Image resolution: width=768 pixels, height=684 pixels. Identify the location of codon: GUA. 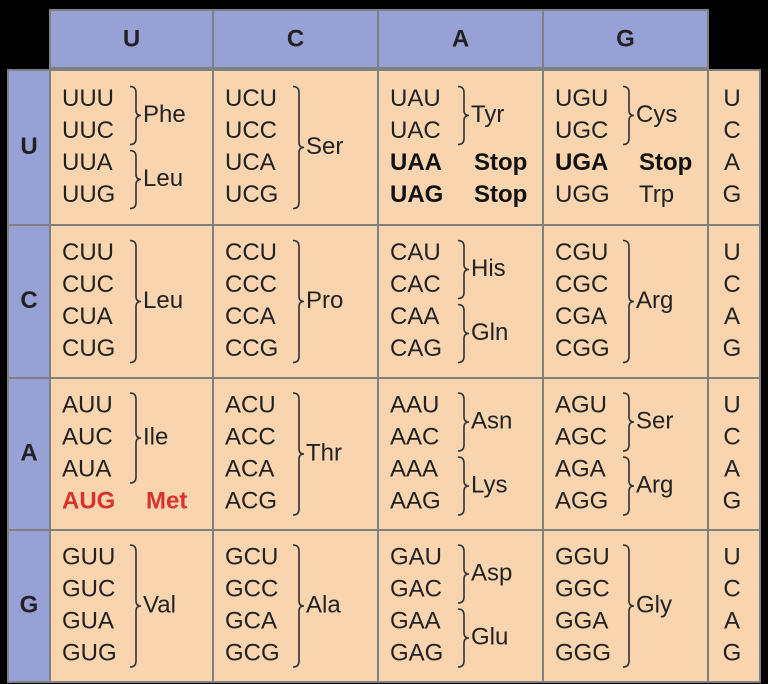
(88, 620).